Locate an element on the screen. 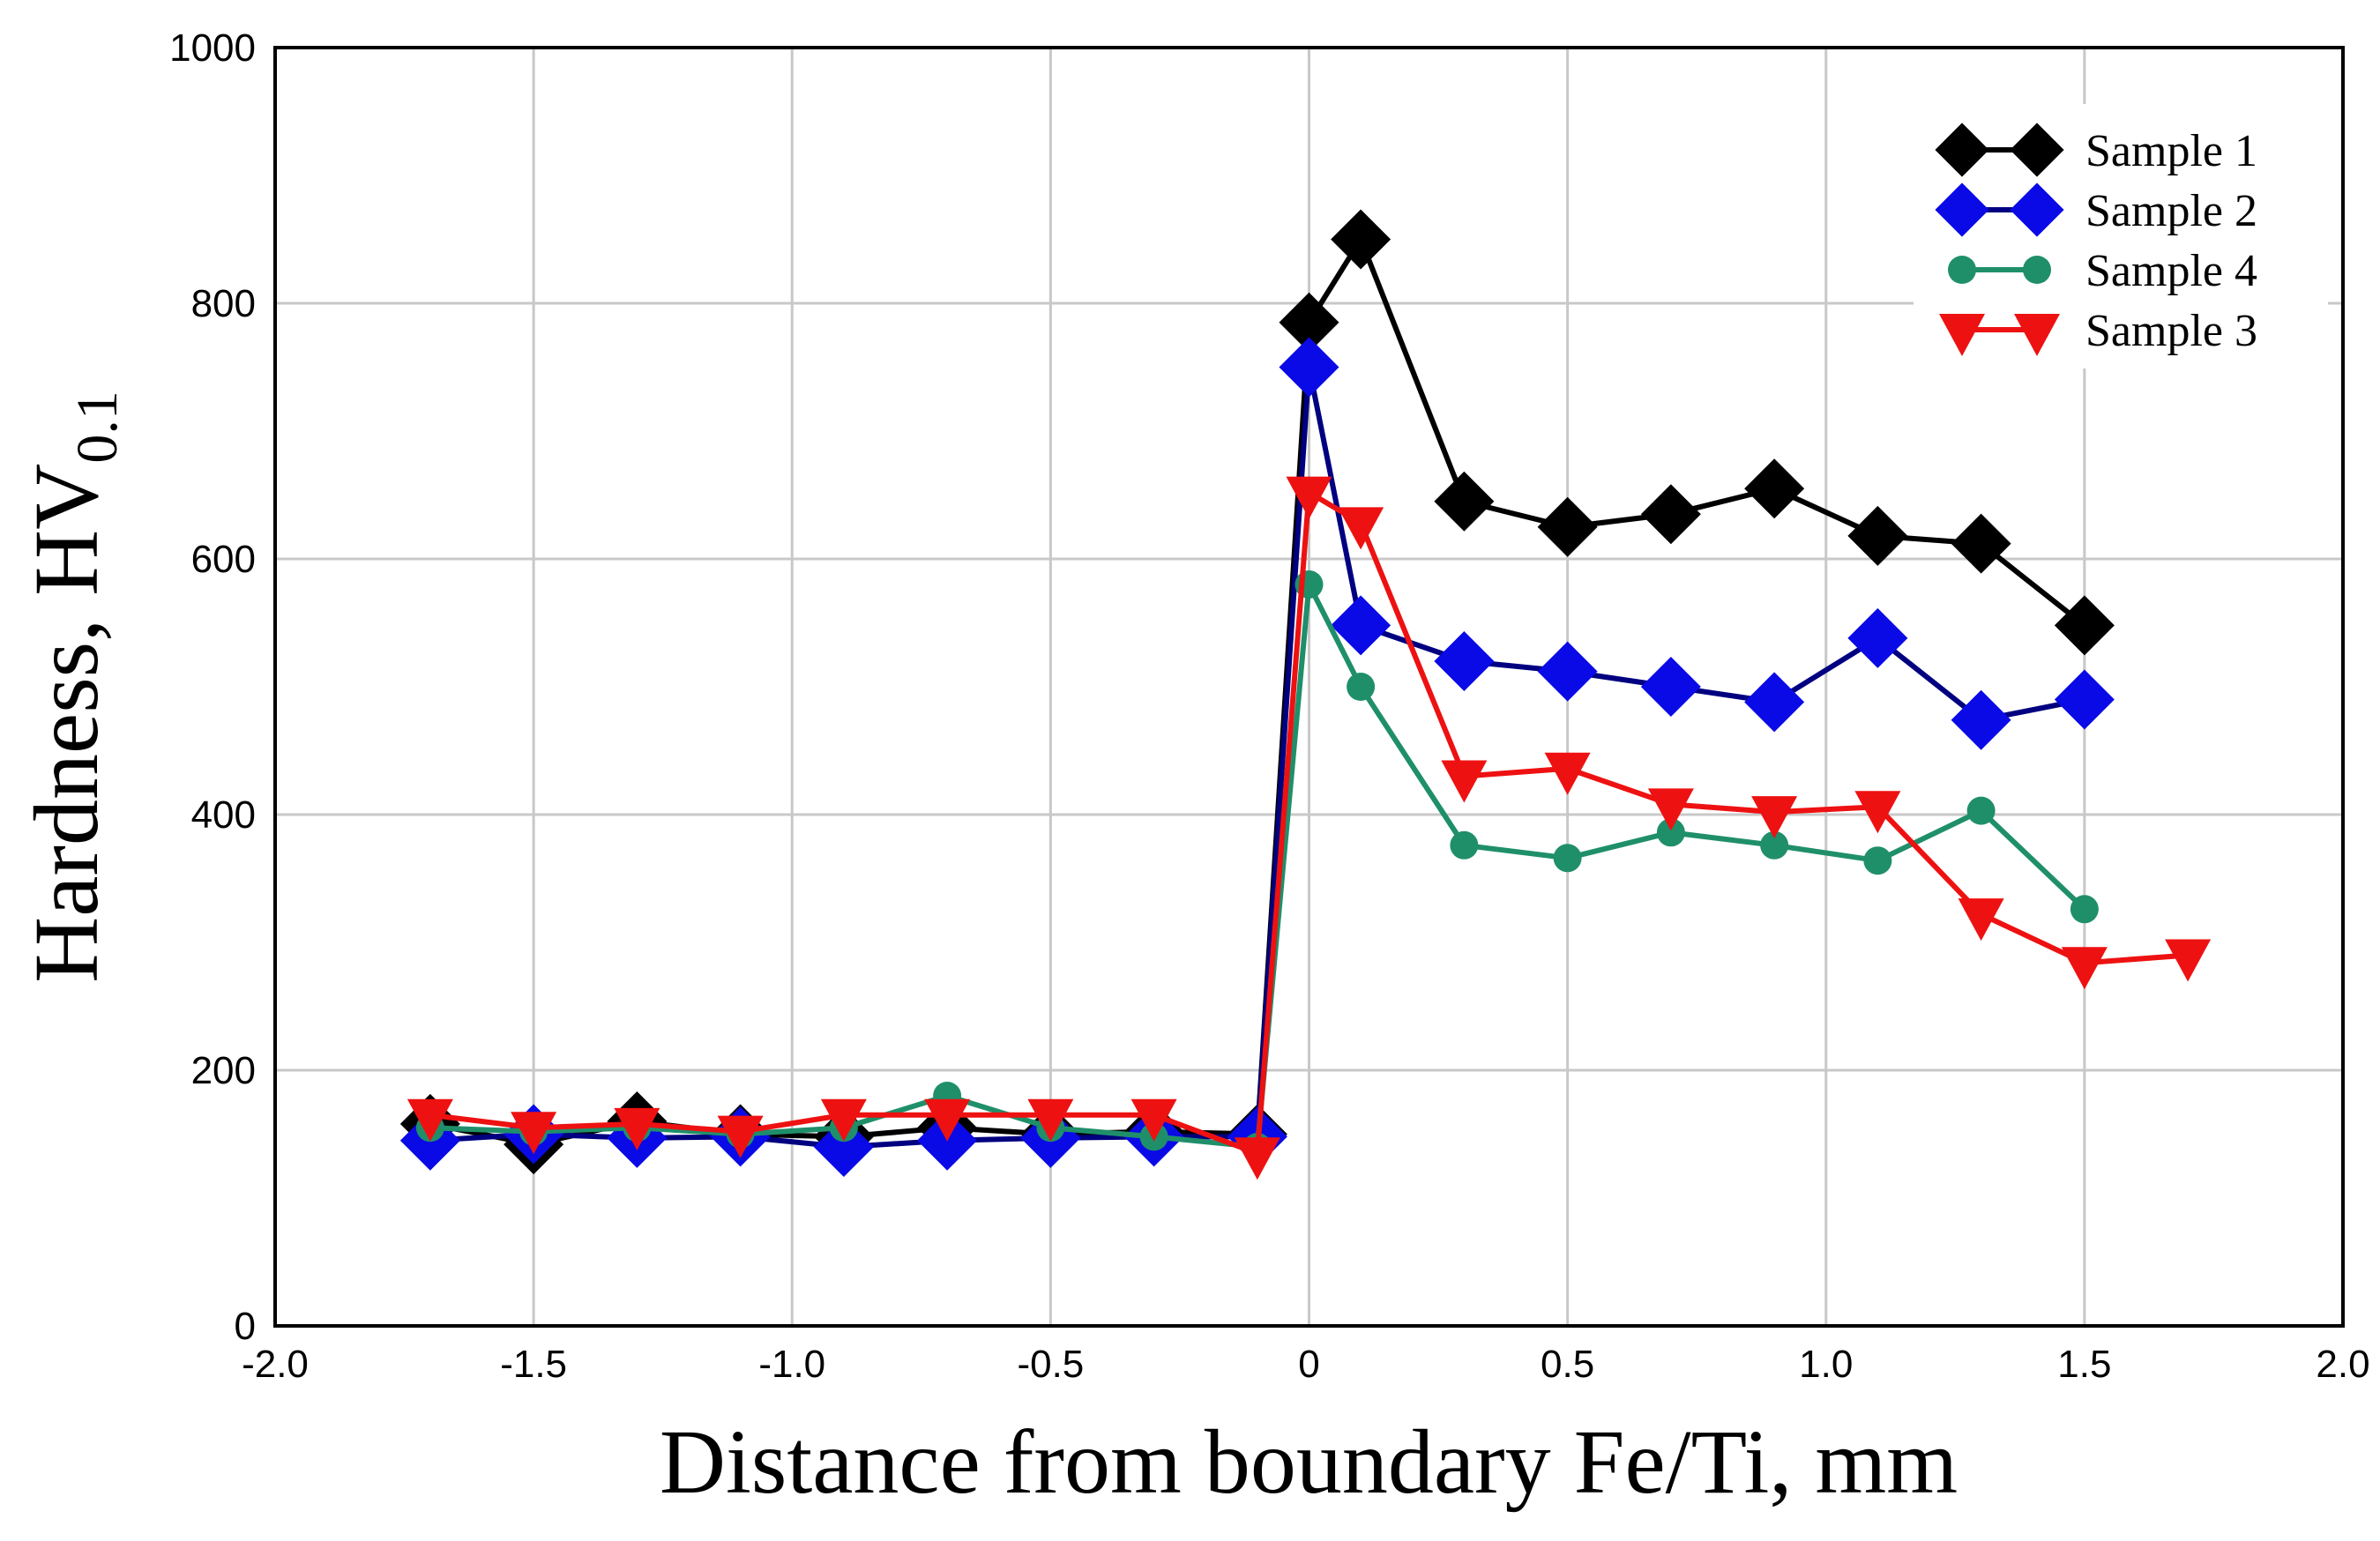 The height and width of the screenshot is (1541, 2380). legend-label: Sample 3 is located at coordinates (2171, 331).